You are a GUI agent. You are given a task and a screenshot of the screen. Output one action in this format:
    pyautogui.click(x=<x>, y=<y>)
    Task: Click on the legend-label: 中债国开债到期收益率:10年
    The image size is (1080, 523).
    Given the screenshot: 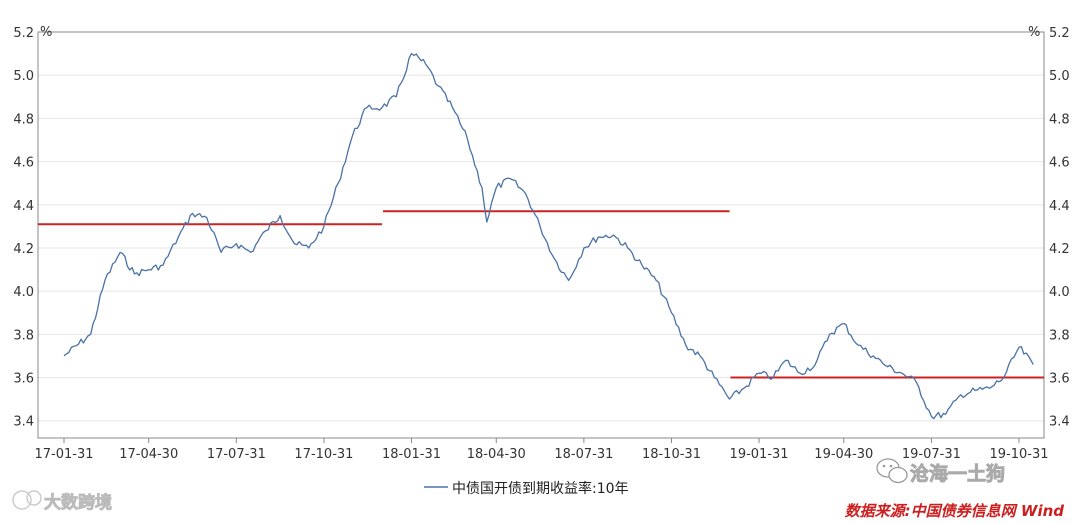 What is the action you would take?
    pyautogui.click(x=540, y=488)
    